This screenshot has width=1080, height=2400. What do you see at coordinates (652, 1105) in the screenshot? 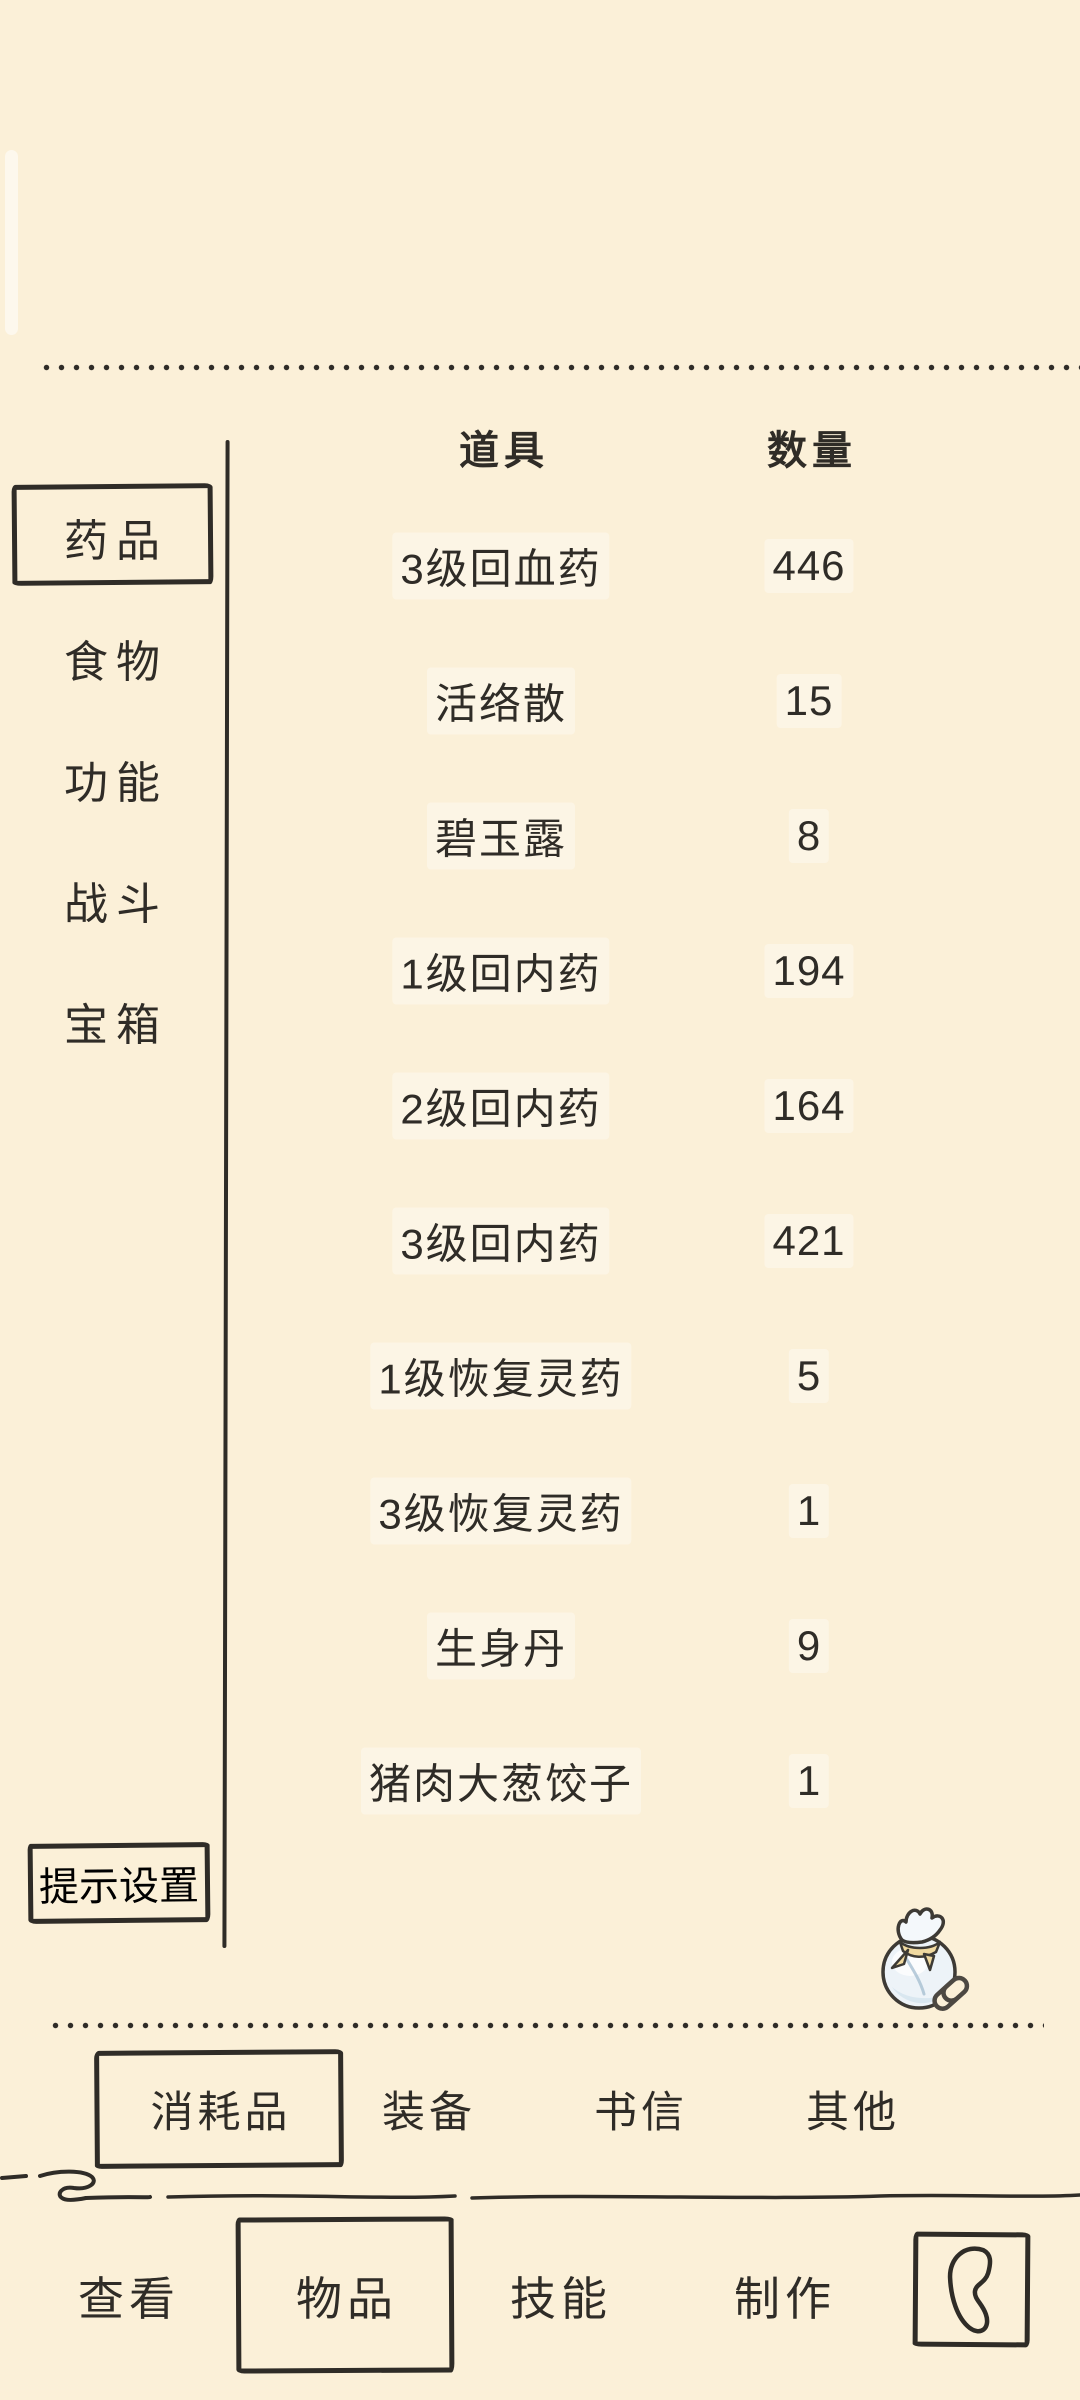
I see `table-row: 2级回内药 164` at bounding box center [652, 1105].